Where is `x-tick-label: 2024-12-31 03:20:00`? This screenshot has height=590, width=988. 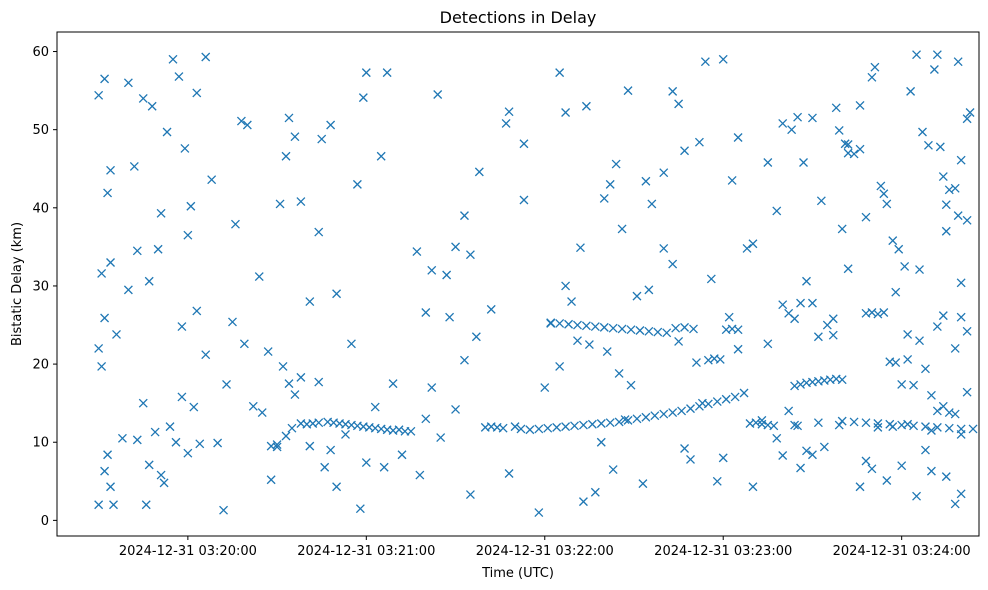
x-tick-label: 2024-12-31 03:20:00 is located at coordinates (188, 551).